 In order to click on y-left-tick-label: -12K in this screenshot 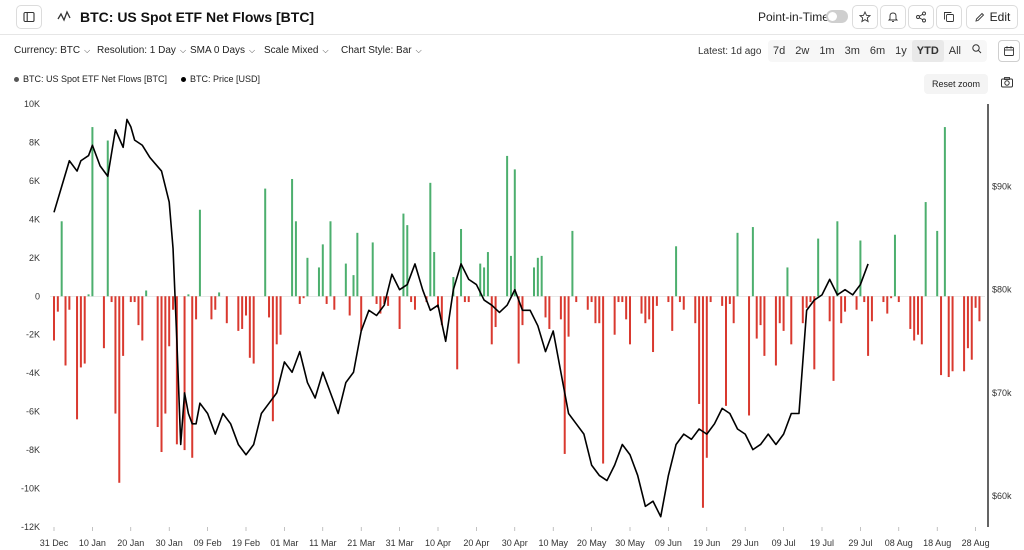, I will do `click(30, 527)`.